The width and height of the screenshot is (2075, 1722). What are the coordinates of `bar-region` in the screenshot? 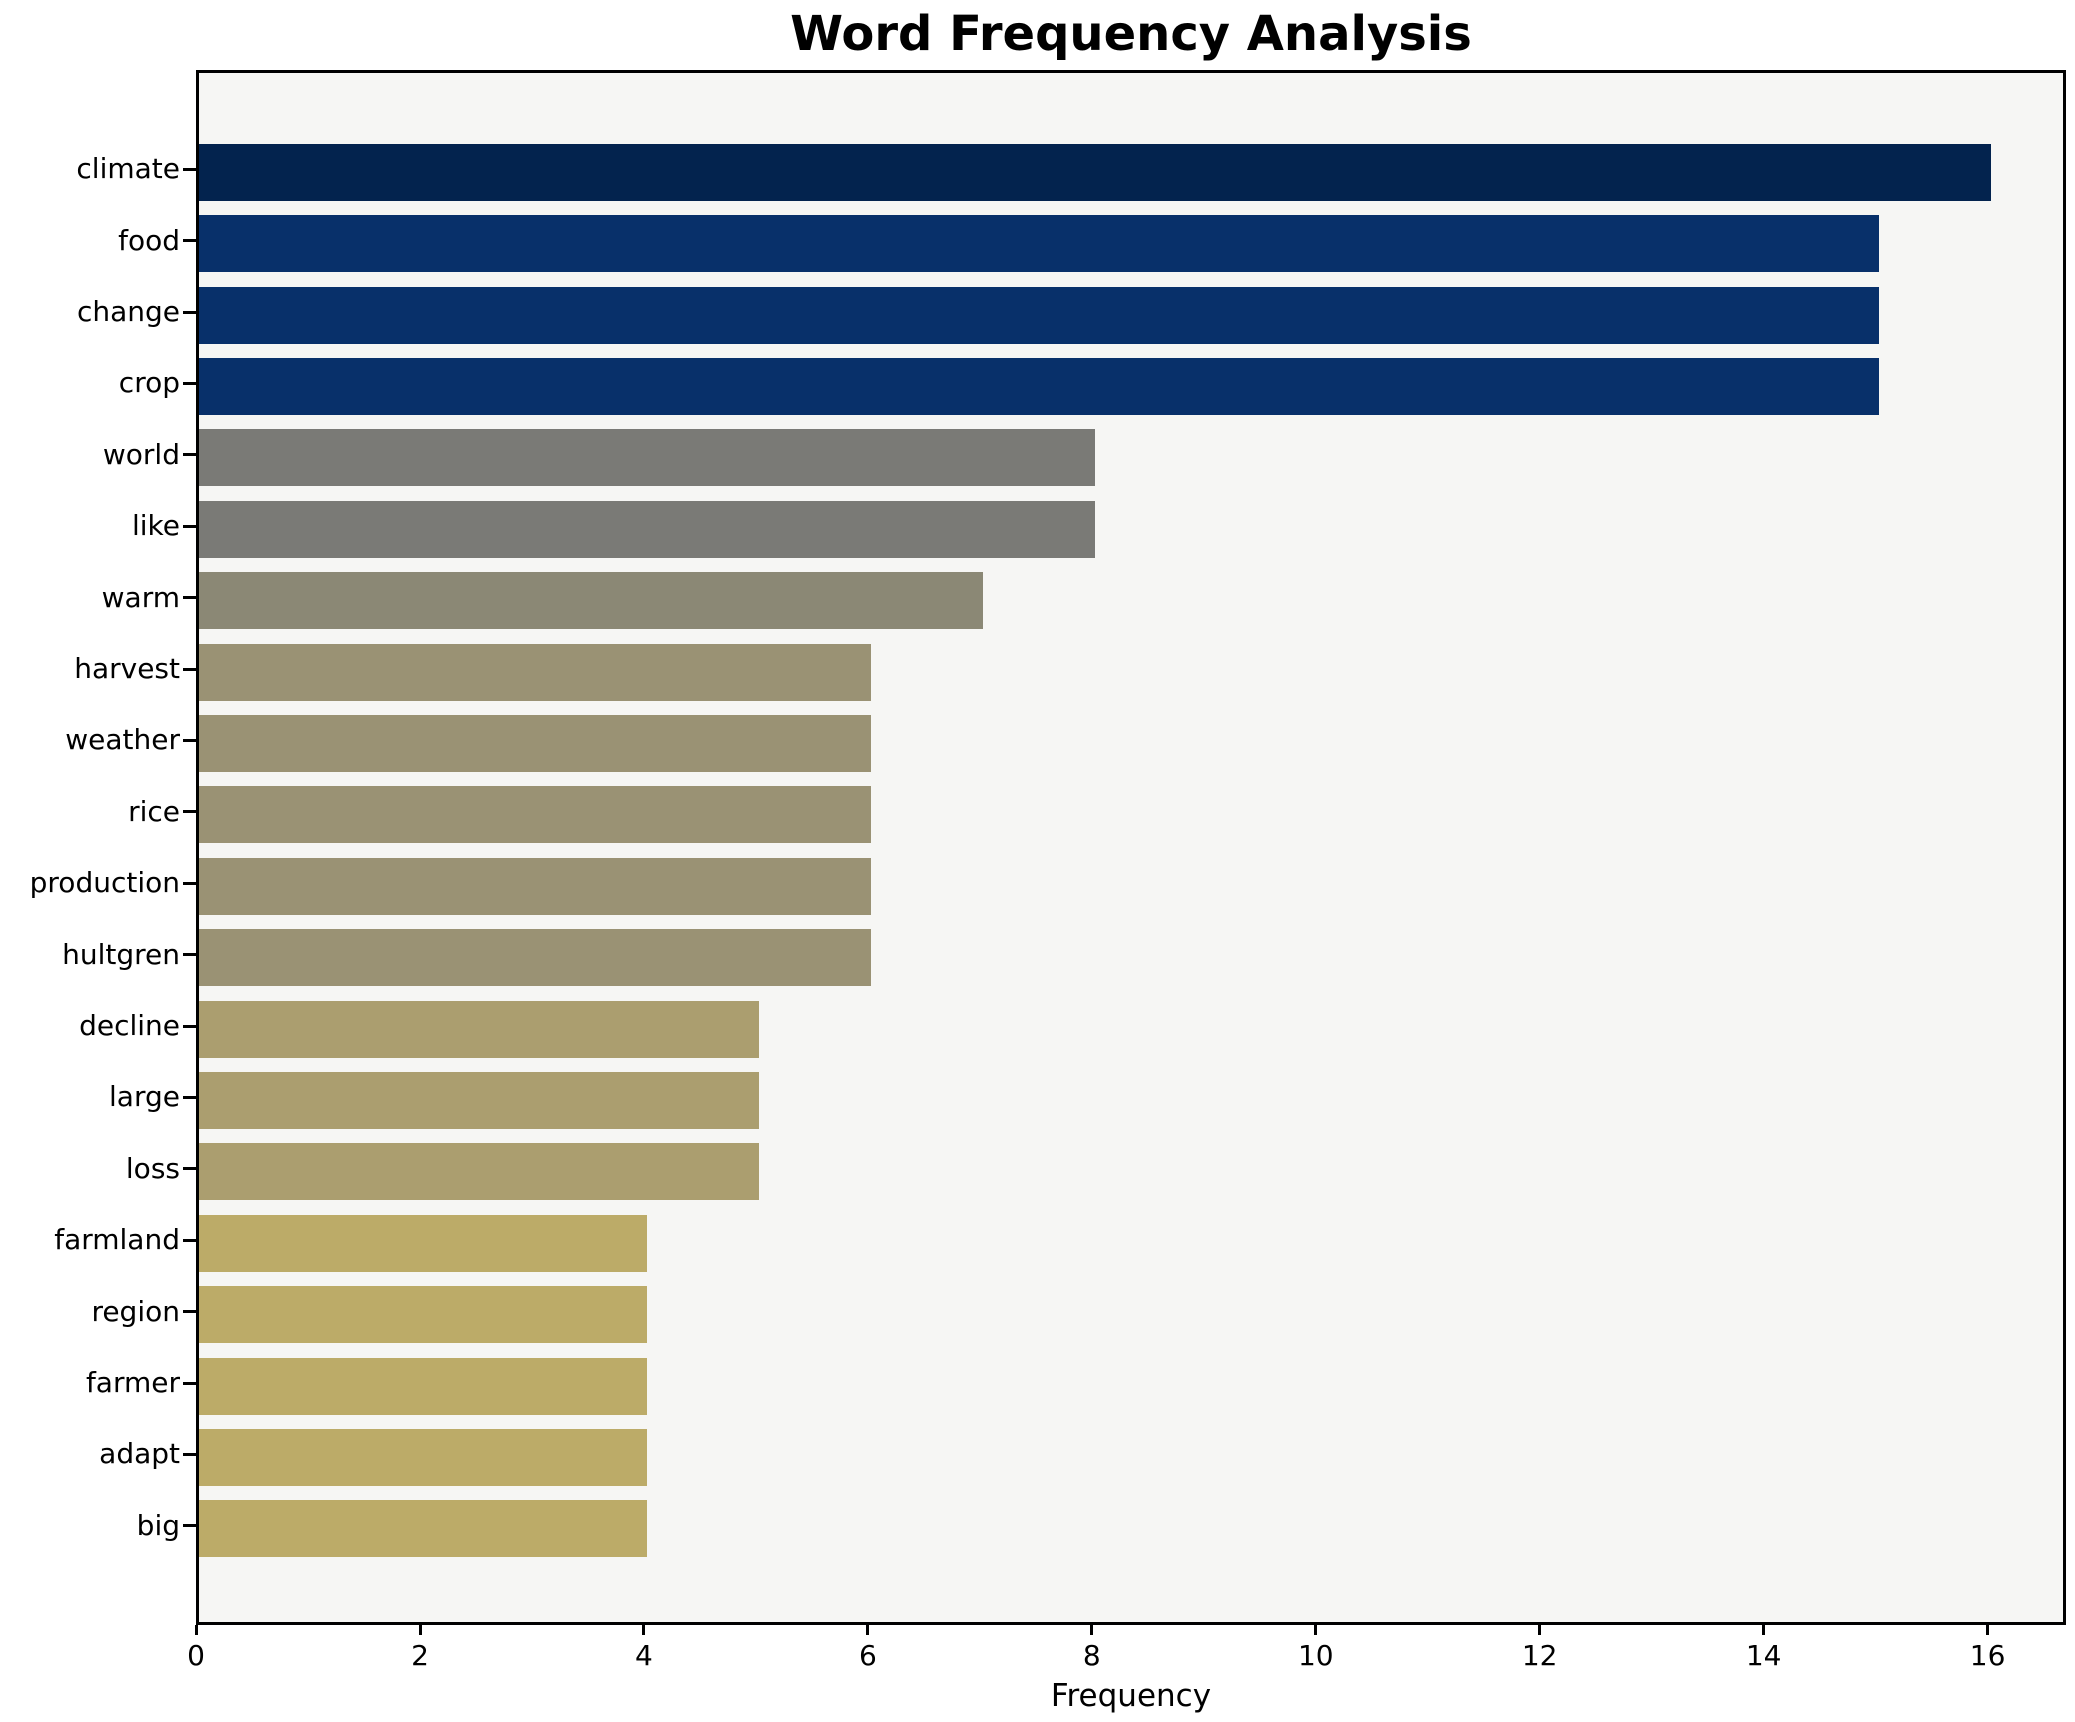 It's located at (423, 1315).